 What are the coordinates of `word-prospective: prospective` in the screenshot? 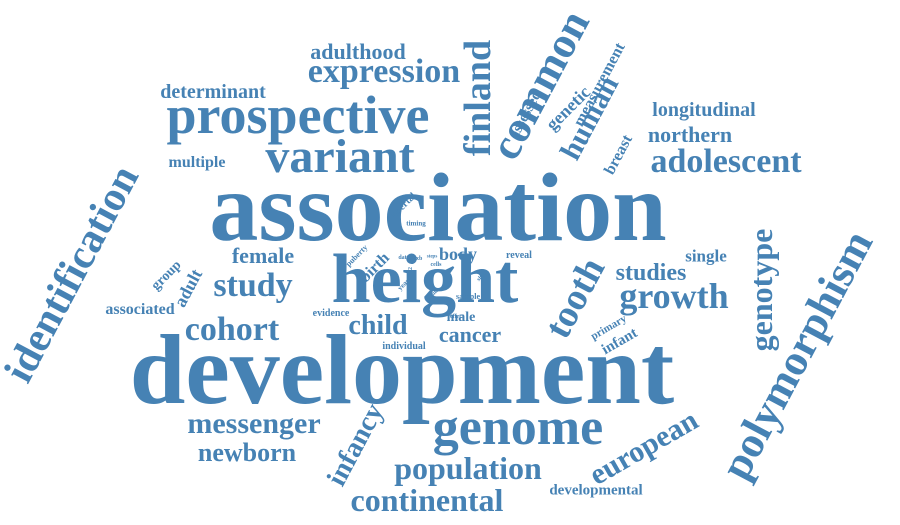 It's located at (298, 115).